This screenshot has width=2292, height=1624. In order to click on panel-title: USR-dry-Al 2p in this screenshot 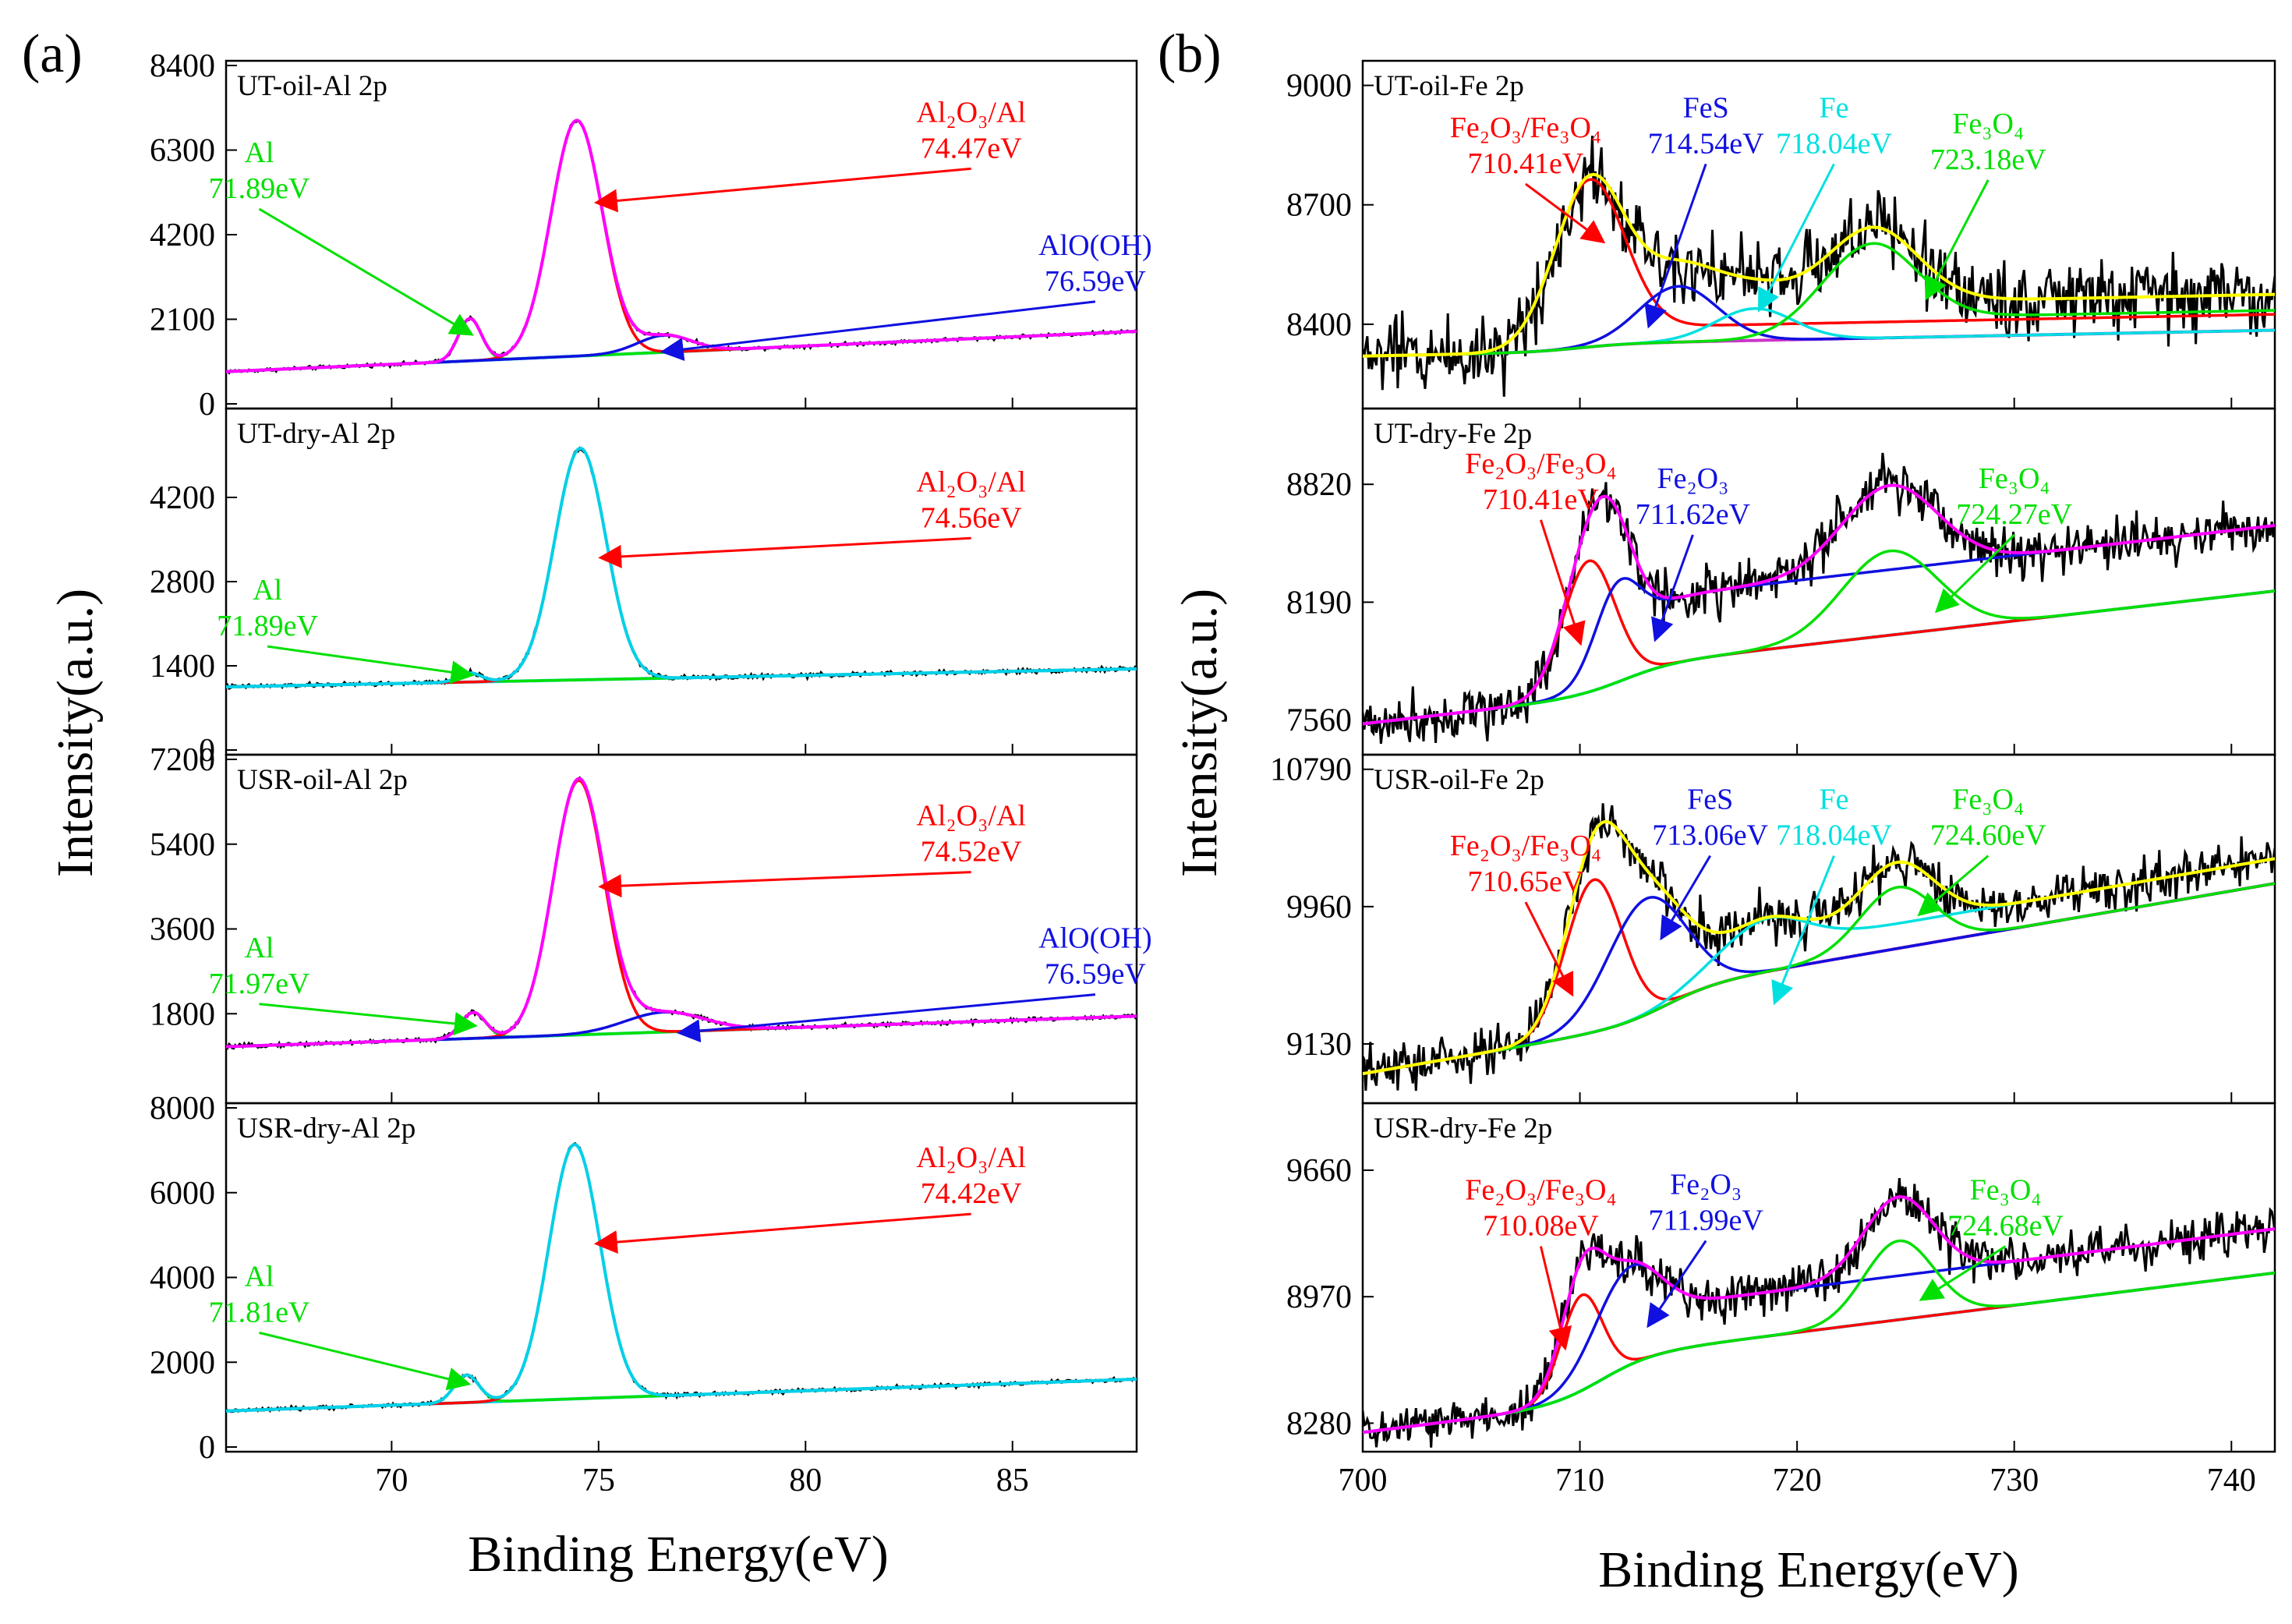, I will do `click(326, 1129)`.